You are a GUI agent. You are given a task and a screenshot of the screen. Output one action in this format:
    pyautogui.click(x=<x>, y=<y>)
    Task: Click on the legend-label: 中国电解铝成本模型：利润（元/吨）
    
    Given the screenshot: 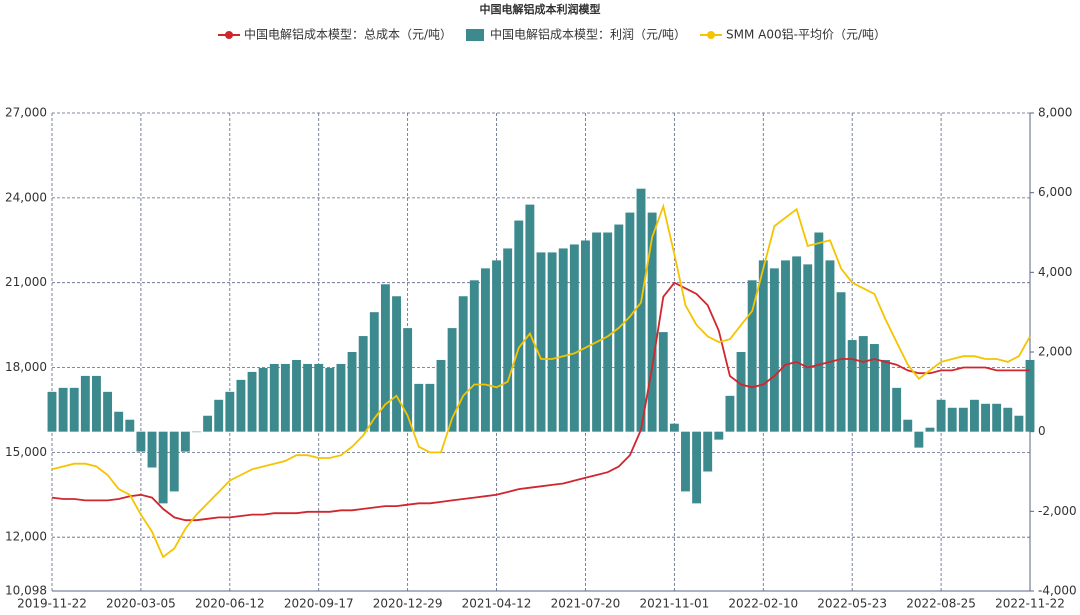 What is the action you would take?
    pyautogui.click(x=588, y=34)
    